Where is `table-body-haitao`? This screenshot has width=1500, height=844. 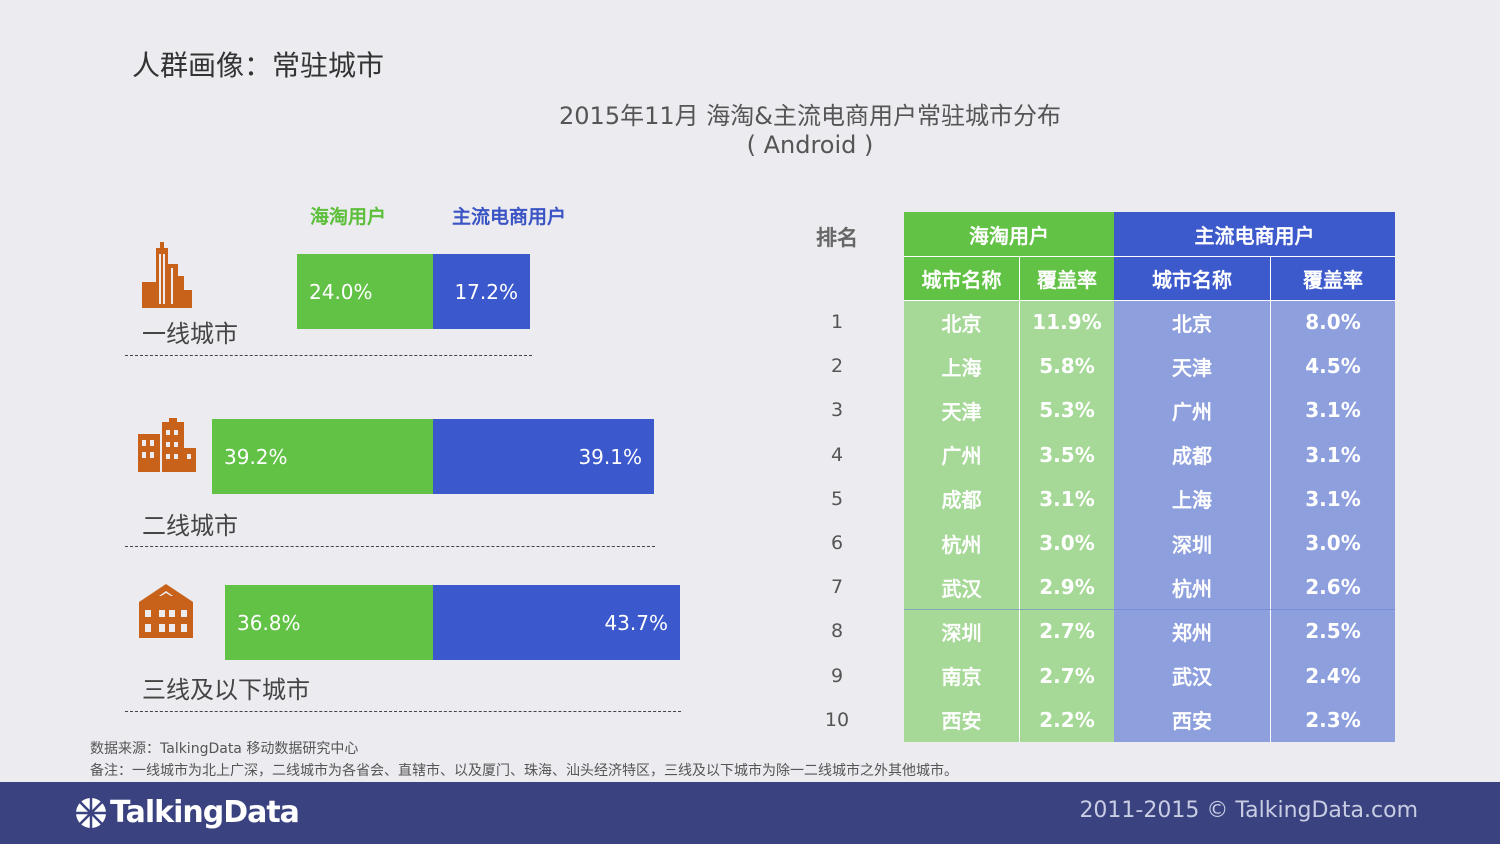
table-body-haitao is located at coordinates (1009, 521).